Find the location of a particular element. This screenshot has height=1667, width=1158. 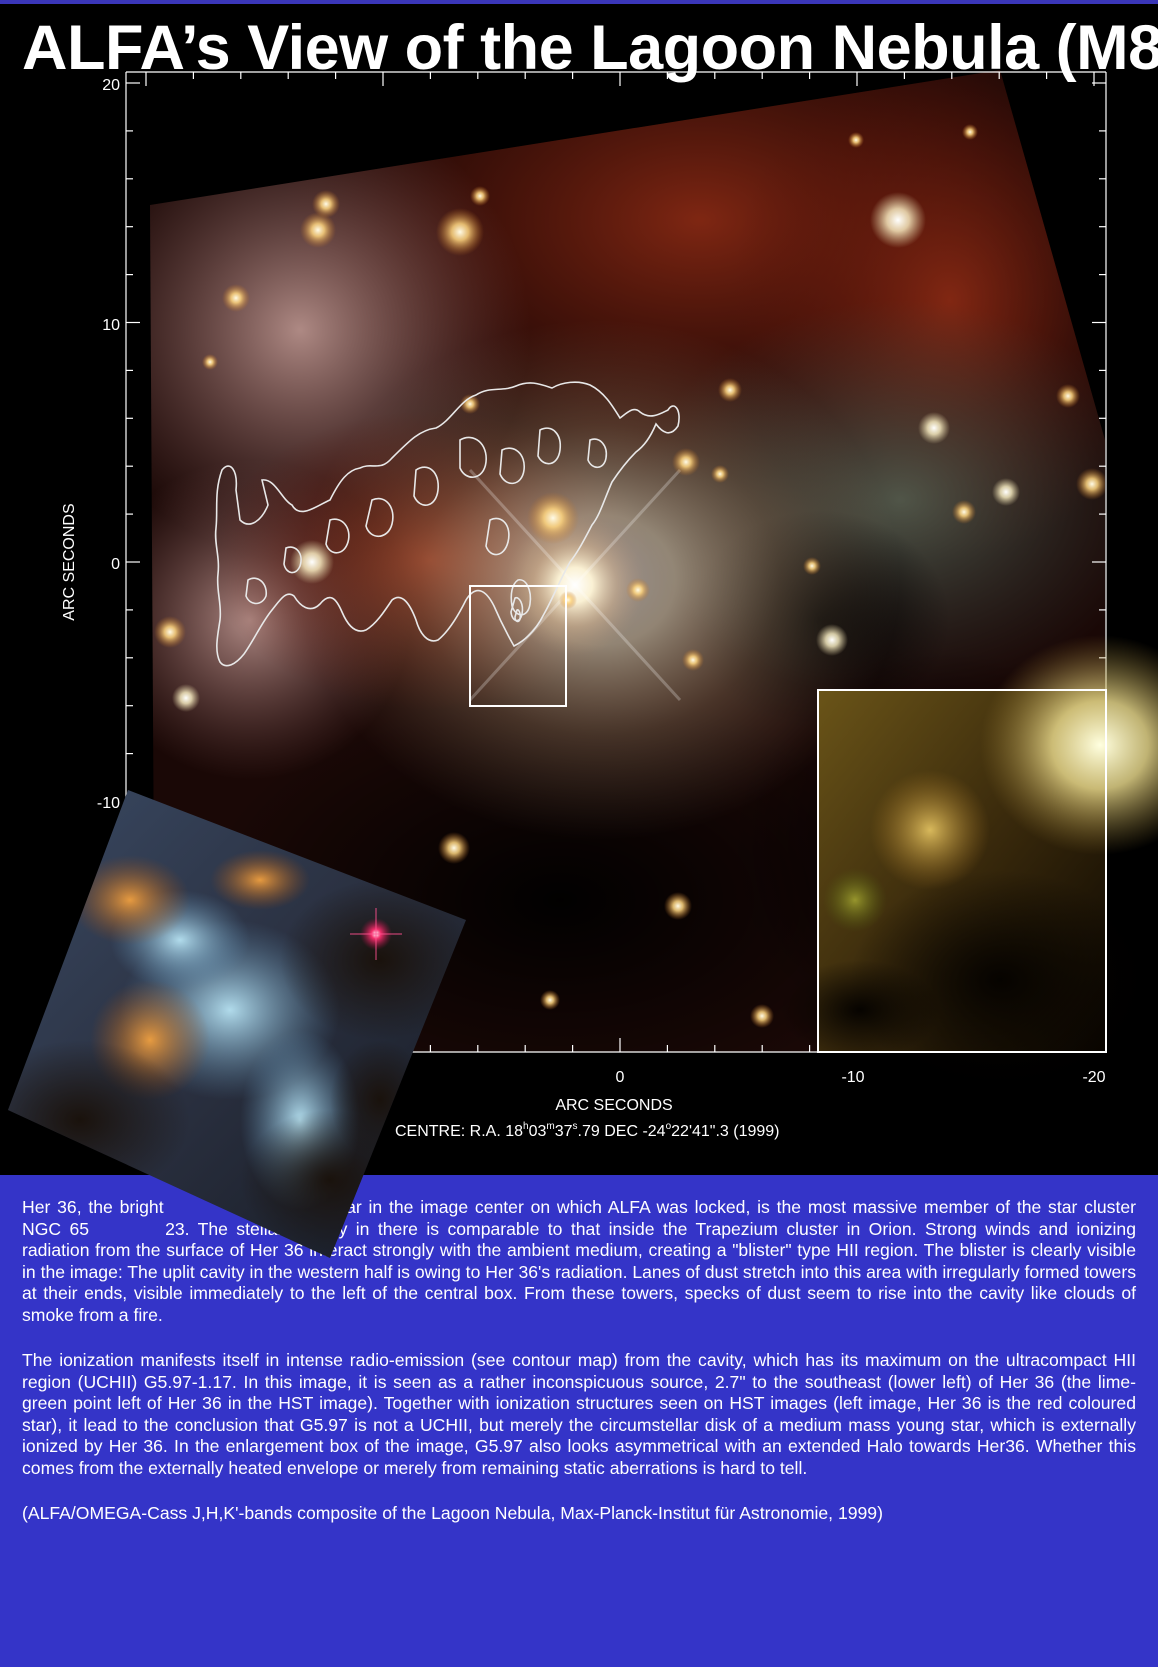

central-box is located at coordinates (518, 646).